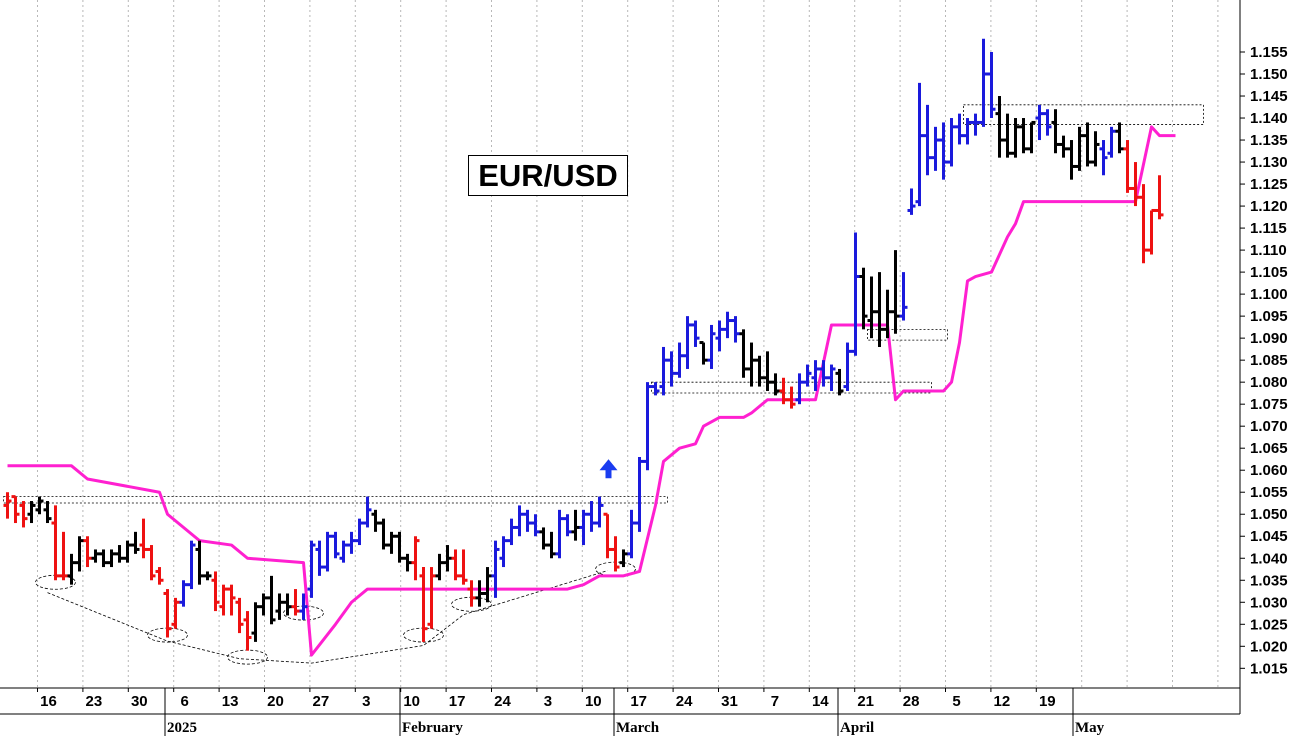 Image resolution: width=1311 pixels, height=736 pixels. Describe the element at coordinates (94, 701) in the screenshot. I see `x-tick-label: 23` at that location.